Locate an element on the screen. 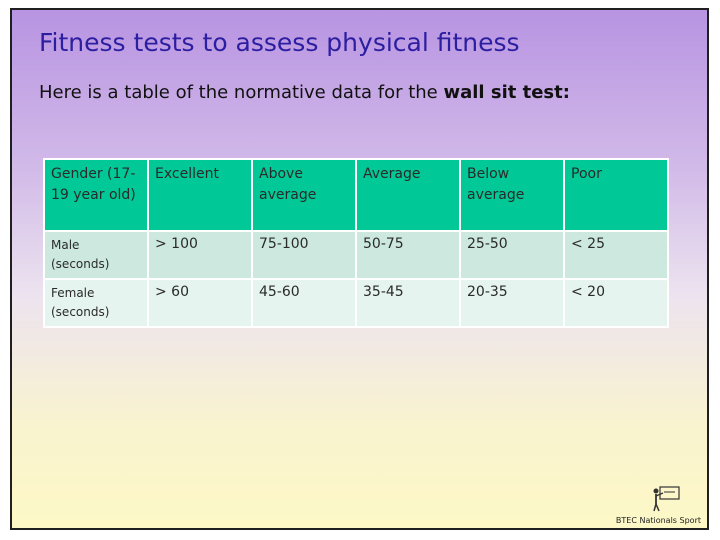  table-cell: 75-100 is located at coordinates (304, 255).